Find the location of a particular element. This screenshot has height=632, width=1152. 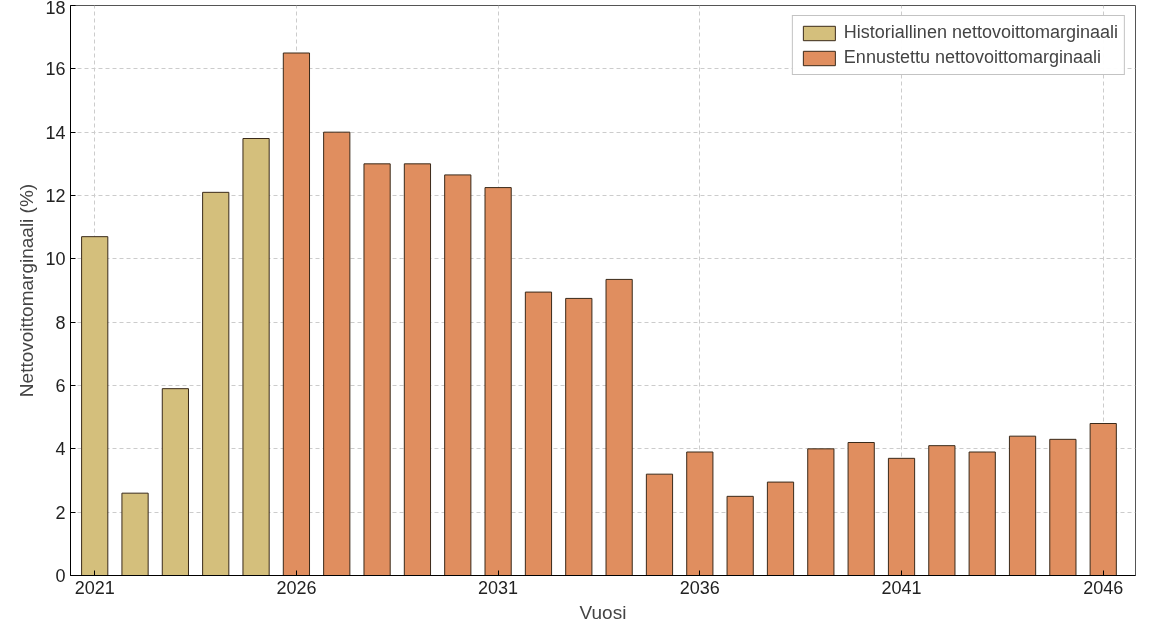

y-tick-label: 4 is located at coordinates (60, 449).